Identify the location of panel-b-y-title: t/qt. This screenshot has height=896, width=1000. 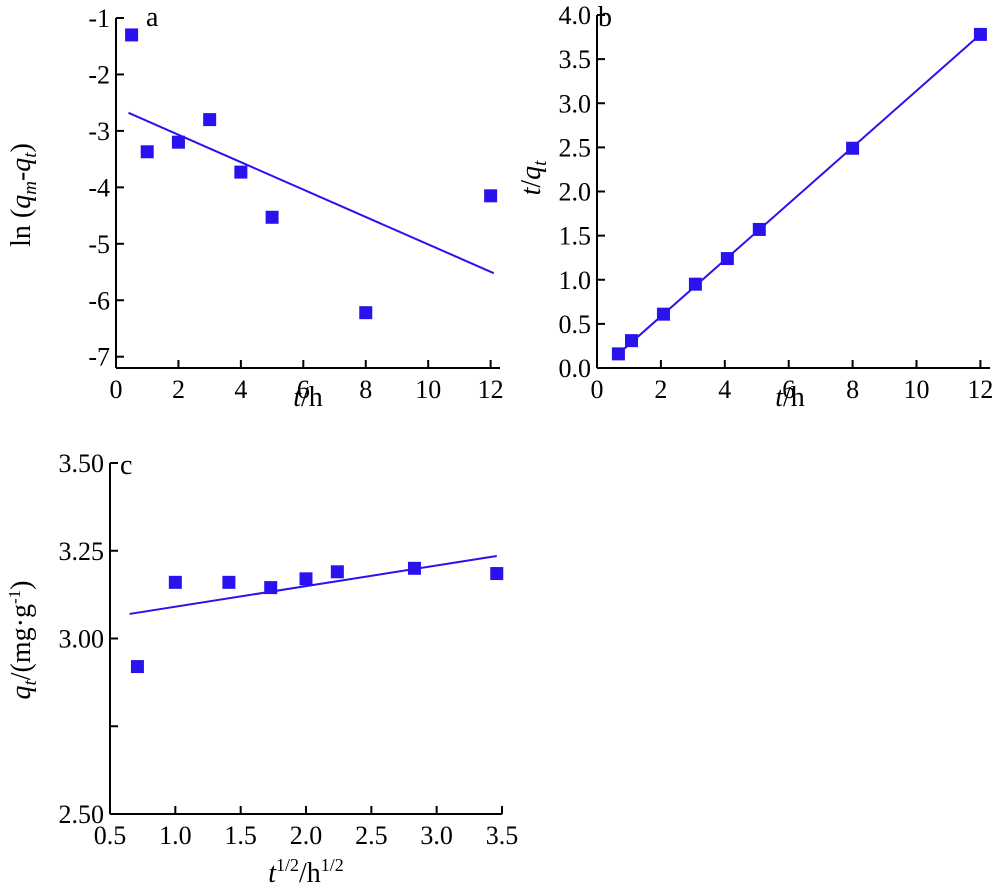
(533, 178).